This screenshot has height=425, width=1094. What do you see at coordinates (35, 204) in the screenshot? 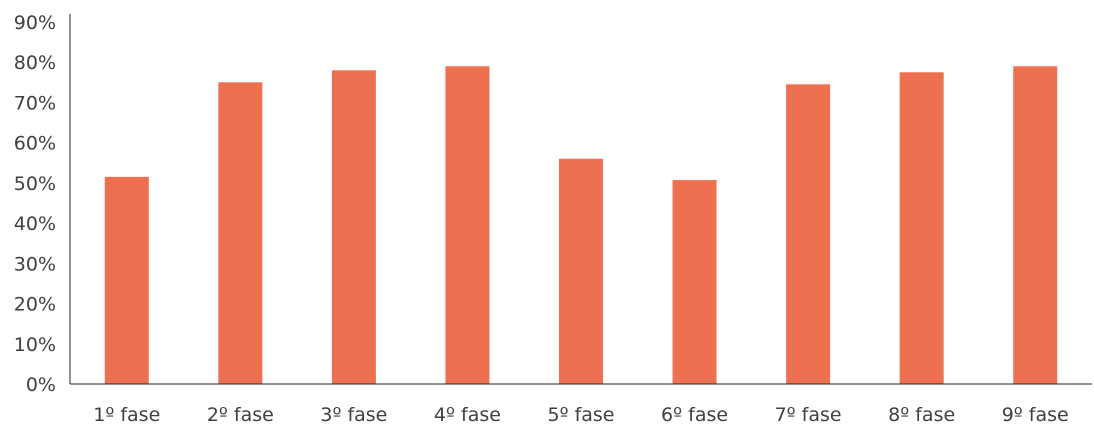
I see `y-axis-tick-labels: 0% 10% 20% 30% 40% 50% 60% 70% 80% 90%` at bounding box center [35, 204].